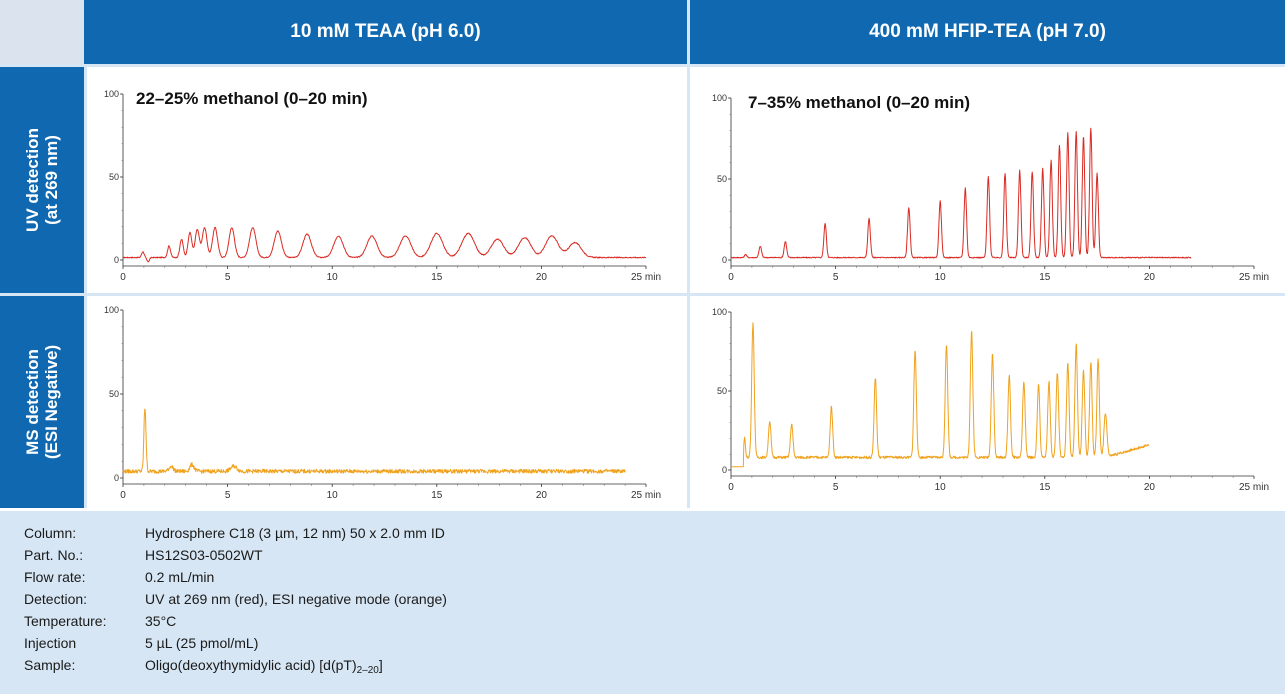  Describe the element at coordinates (374, 441) in the screenshot. I see `ms-teaa-trace` at that location.